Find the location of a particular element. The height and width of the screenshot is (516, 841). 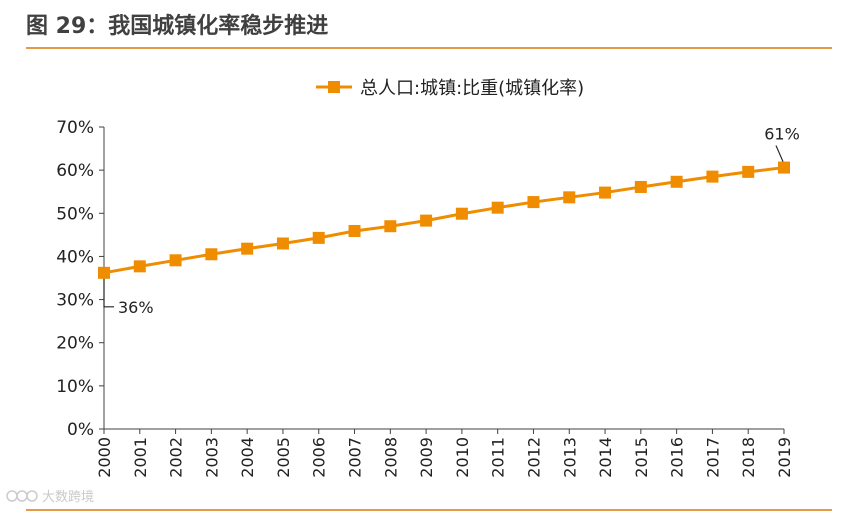

y-tick-label: 0% is located at coordinates (80, 430).